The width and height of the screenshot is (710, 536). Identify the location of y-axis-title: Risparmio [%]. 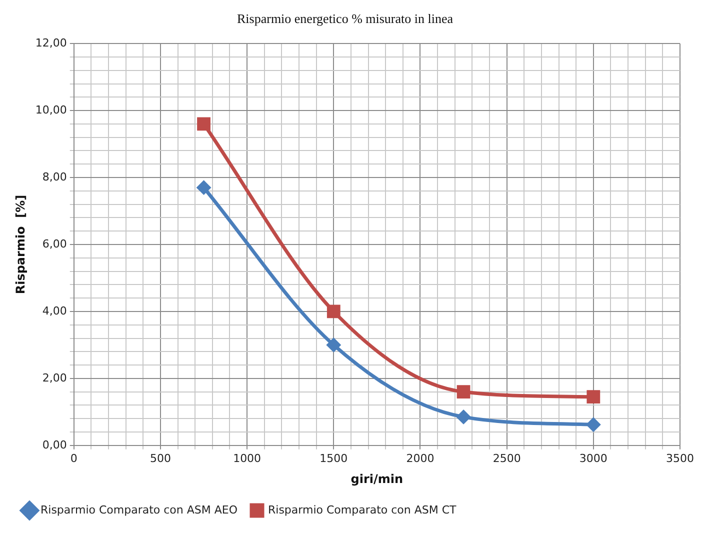
(20, 244).